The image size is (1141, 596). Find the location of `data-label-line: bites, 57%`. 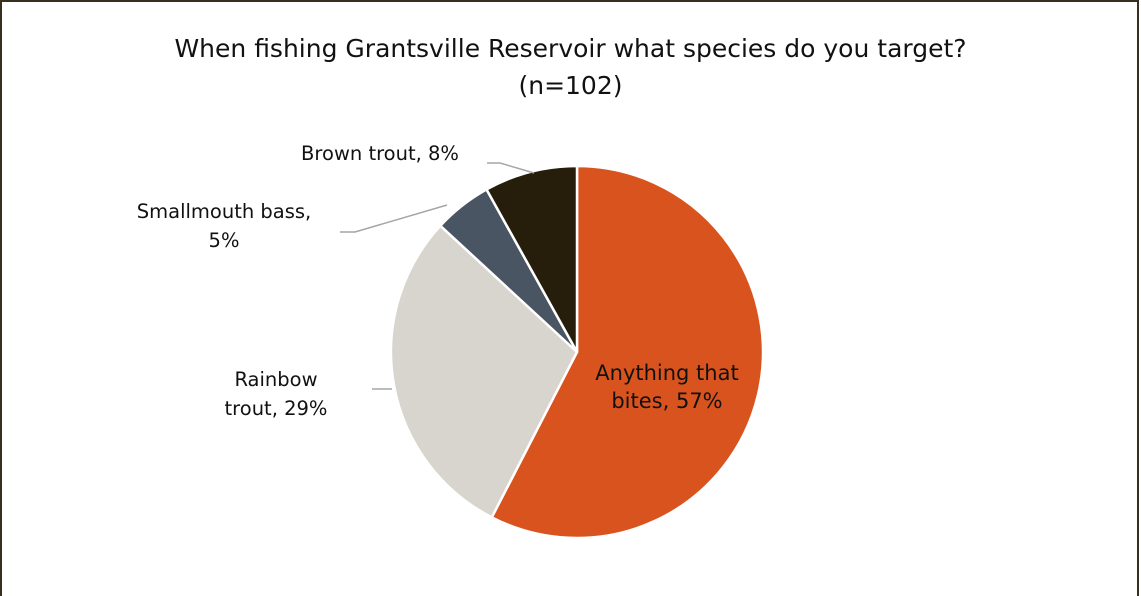

data-label-line: bites, 57% is located at coordinates (666, 401).